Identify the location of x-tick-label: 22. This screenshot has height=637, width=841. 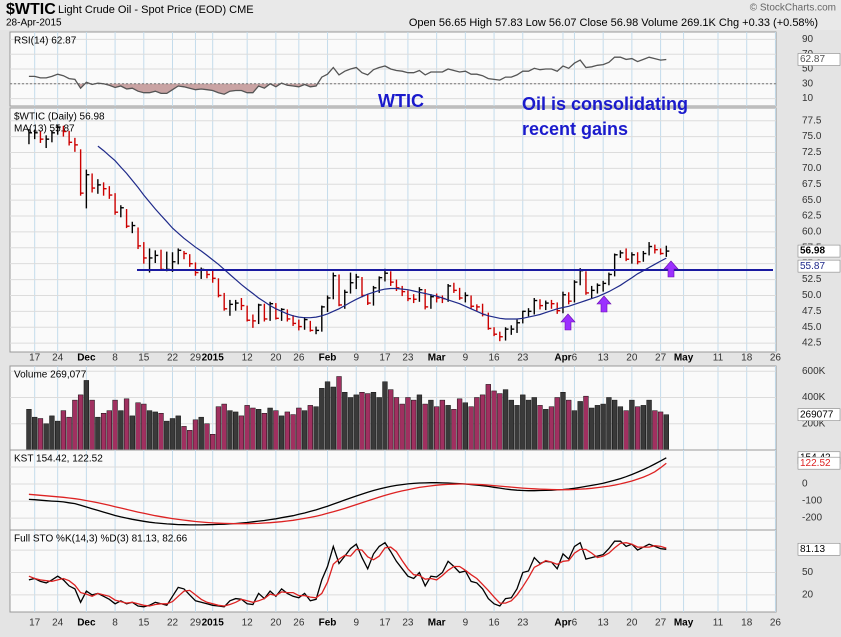
(173, 358).